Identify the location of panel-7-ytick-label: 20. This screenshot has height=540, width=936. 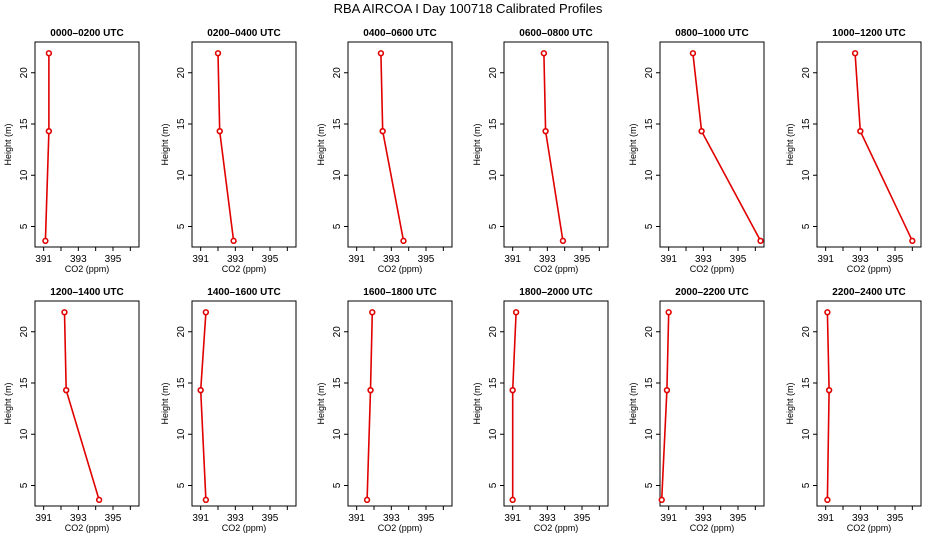
(24, 332).